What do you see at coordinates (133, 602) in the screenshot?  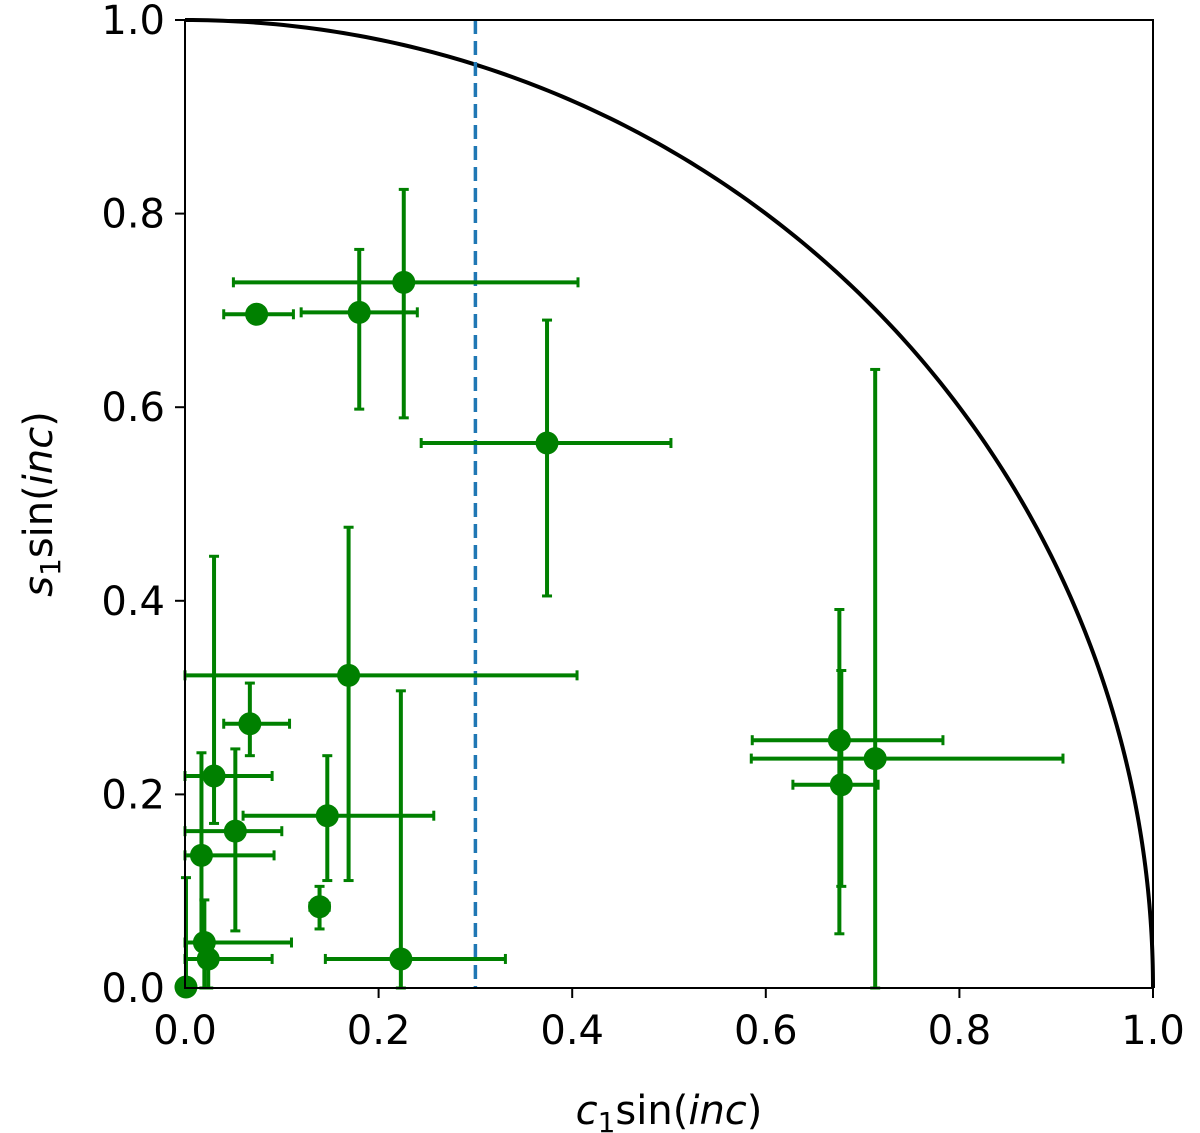 I see `y-tick-label: 0.4` at bounding box center [133, 602].